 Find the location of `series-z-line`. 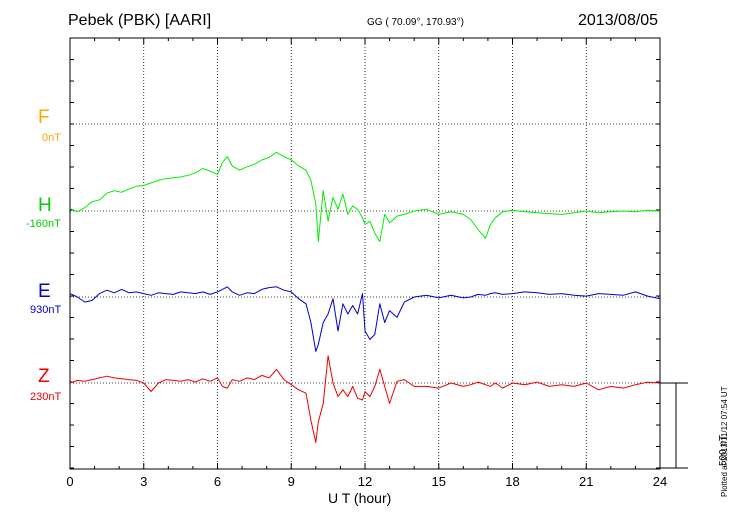

series-z-line is located at coordinates (365, 399).